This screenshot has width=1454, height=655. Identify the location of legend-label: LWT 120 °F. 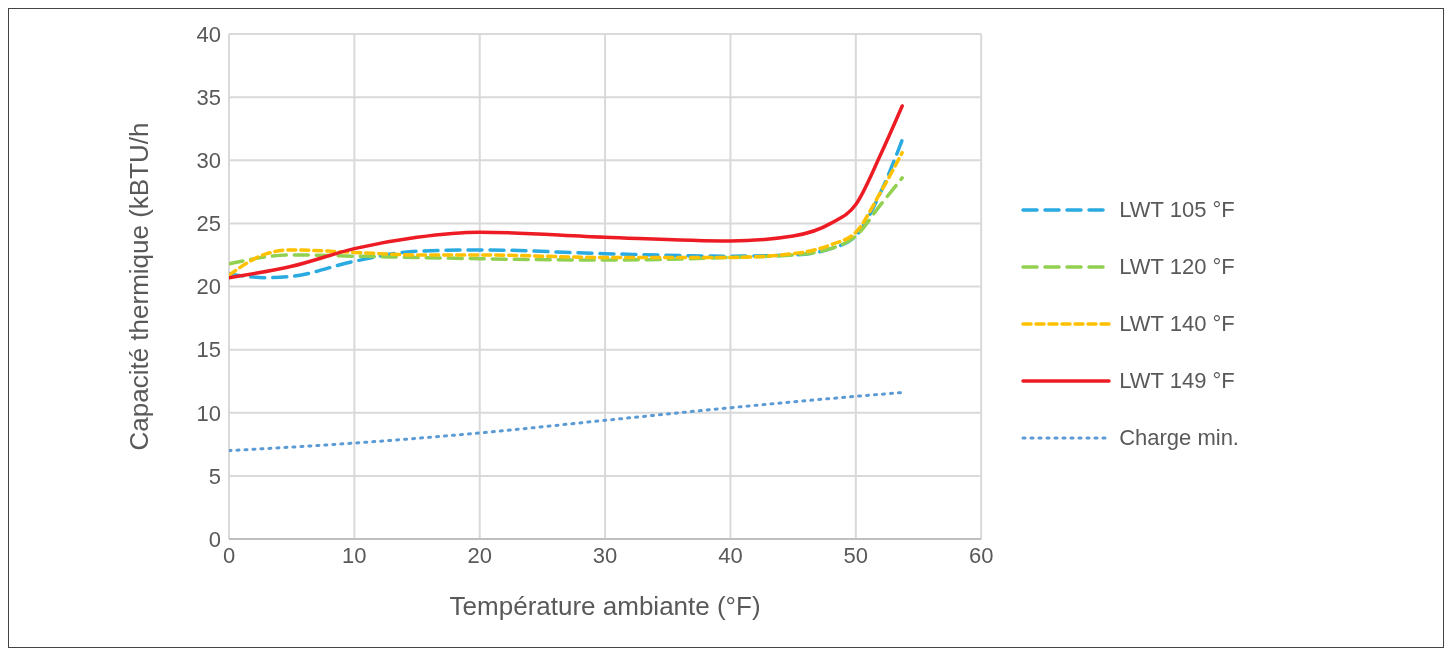
(1177, 267).